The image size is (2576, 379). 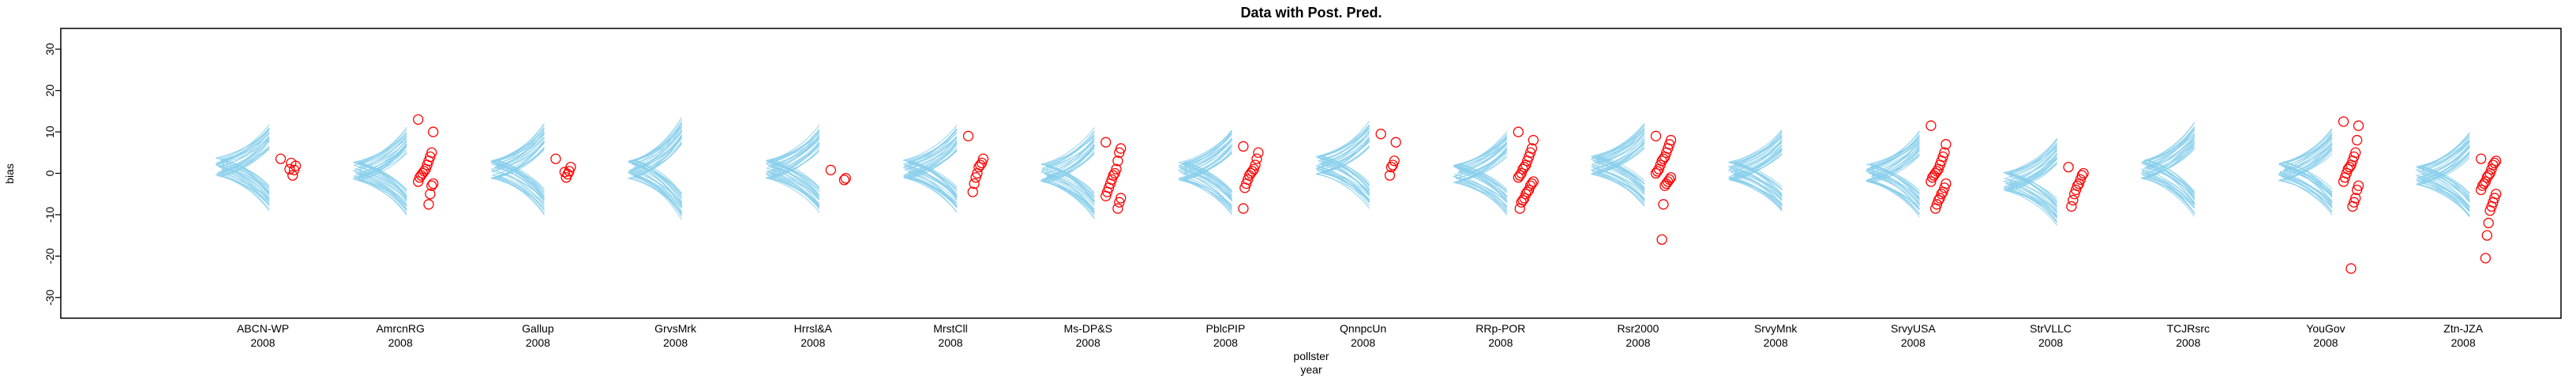 What do you see at coordinates (49, 132) in the screenshot?
I see `y-tick-label: 10` at bounding box center [49, 132].